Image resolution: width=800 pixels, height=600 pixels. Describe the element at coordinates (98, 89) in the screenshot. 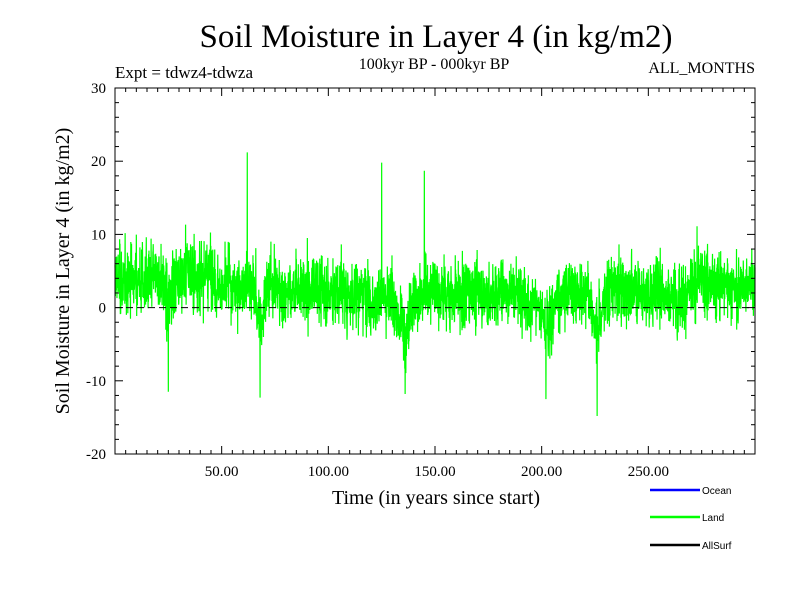

I see `y-tick-label: 30` at that location.